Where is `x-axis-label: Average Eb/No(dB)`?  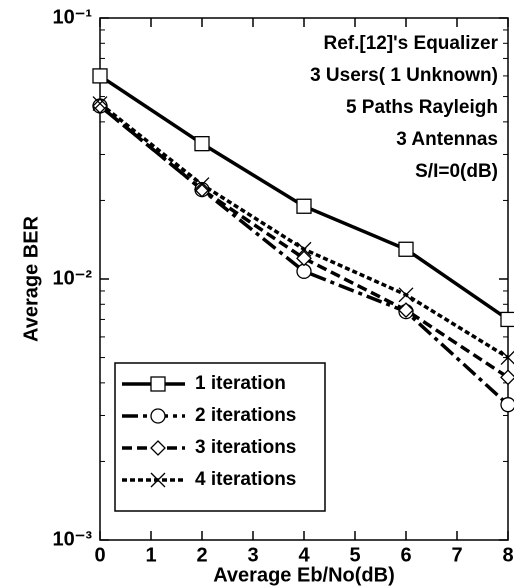
x-axis-label: Average Eb/No(dB) is located at coordinates (304, 575).